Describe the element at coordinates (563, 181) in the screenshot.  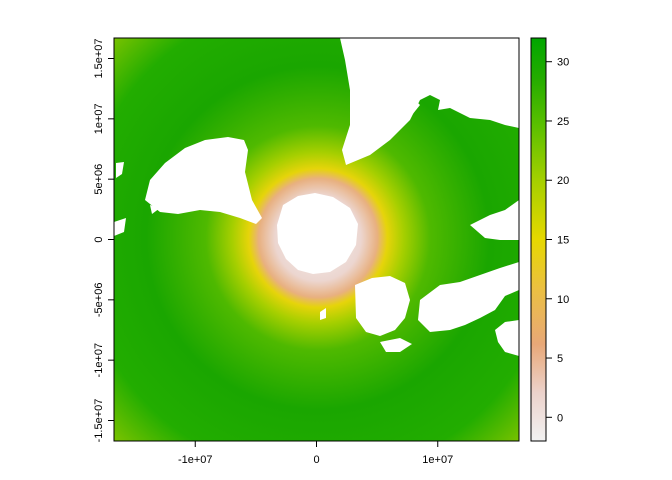
I see `legend-tick-label: 20` at that location.